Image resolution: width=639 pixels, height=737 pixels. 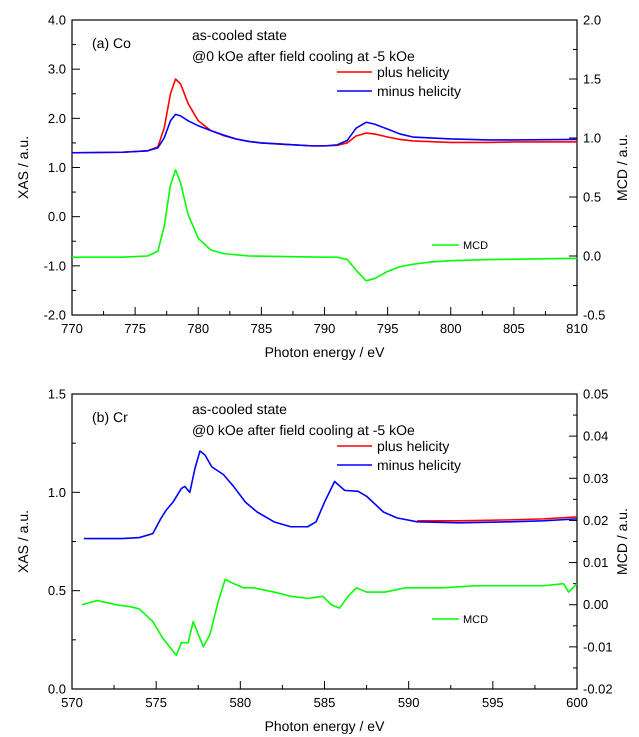 What do you see at coordinates (57, 118) in the screenshot?
I see `y-tick-label: 2.0` at bounding box center [57, 118].